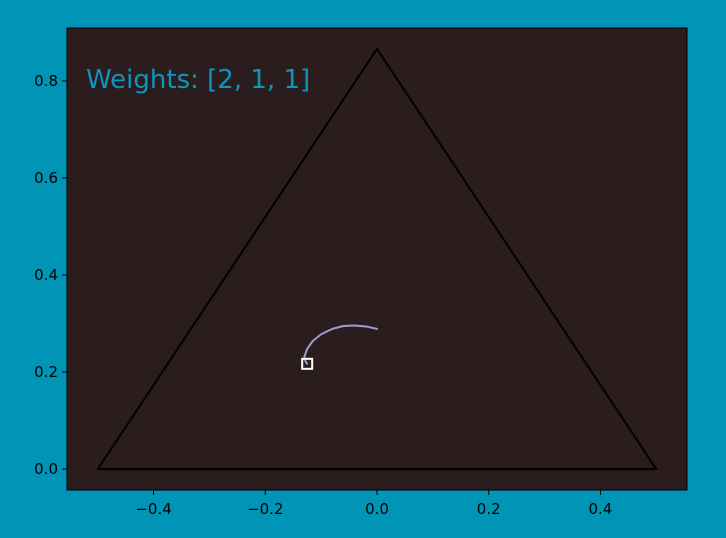 This screenshot has width=726, height=538. Describe the element at coordinates (265, 509) in the screenshot. I see `x-tick-label: −0.2` at that location.